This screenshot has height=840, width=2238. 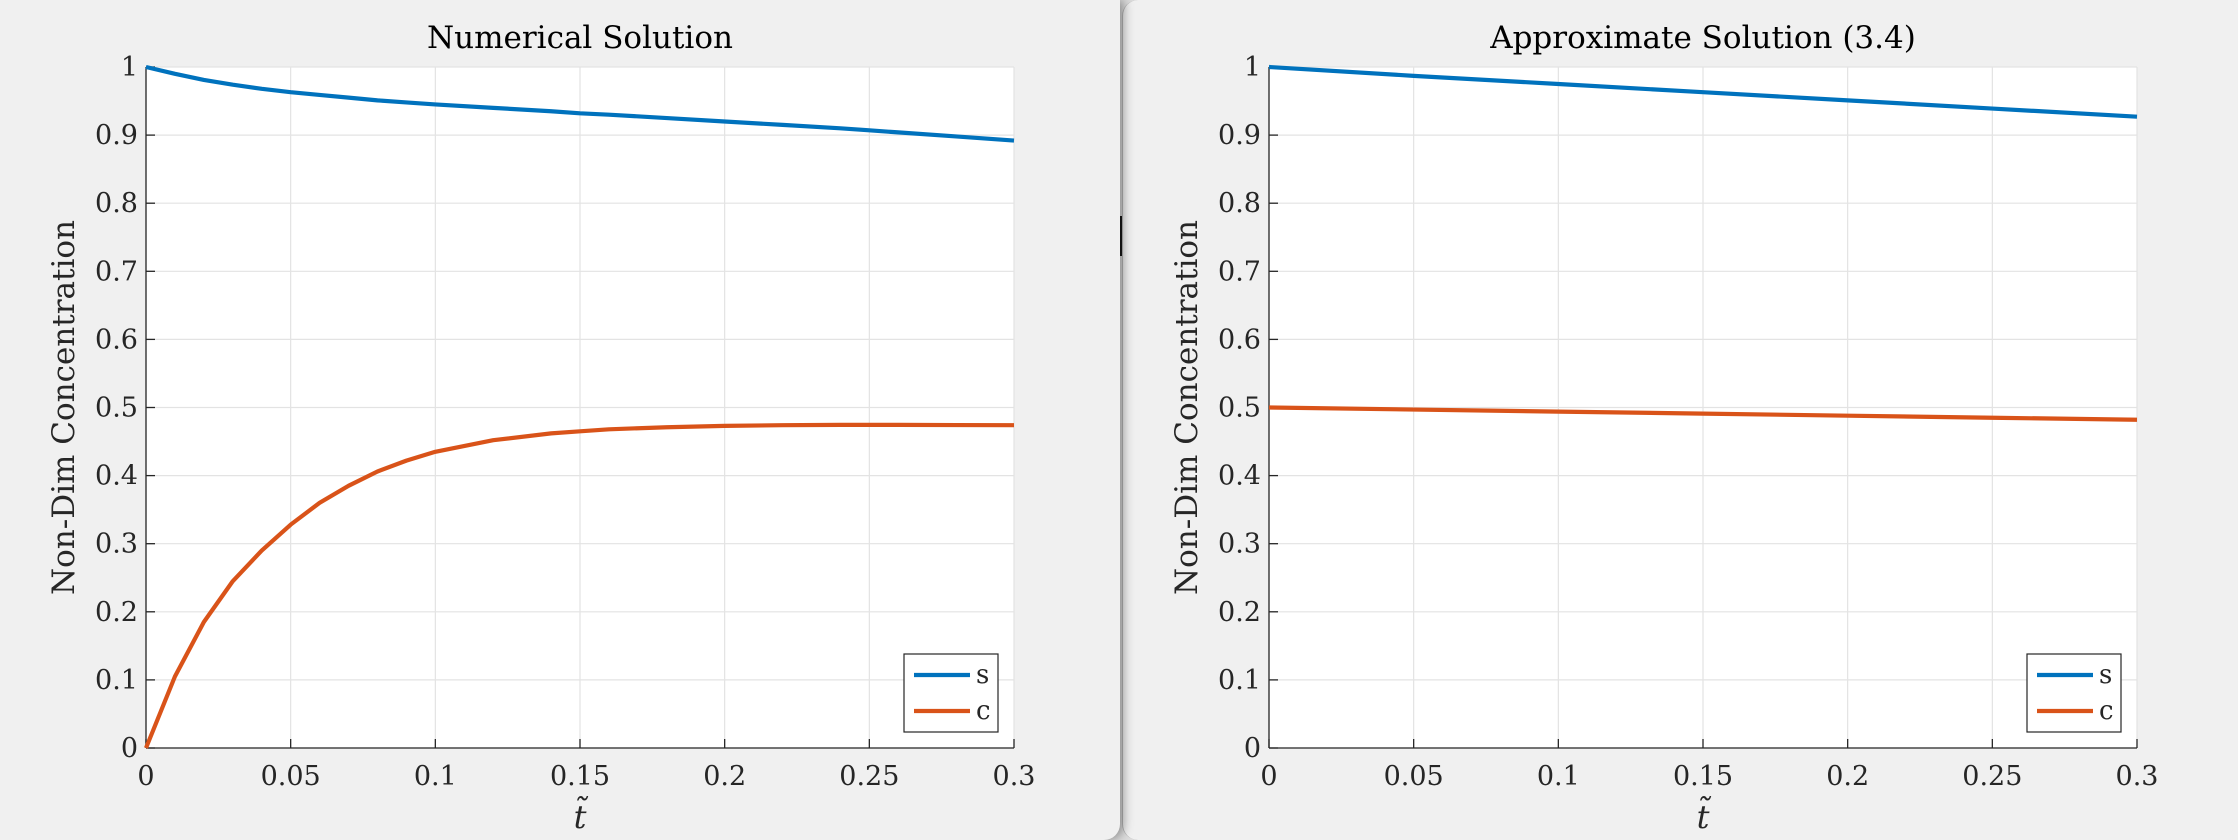 I want to click on background-window-edge, so click(x=1120, y=236).